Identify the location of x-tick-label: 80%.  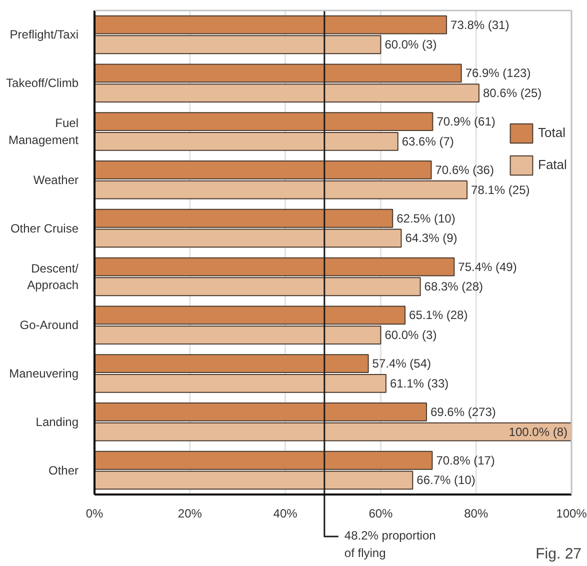
(476, 513).